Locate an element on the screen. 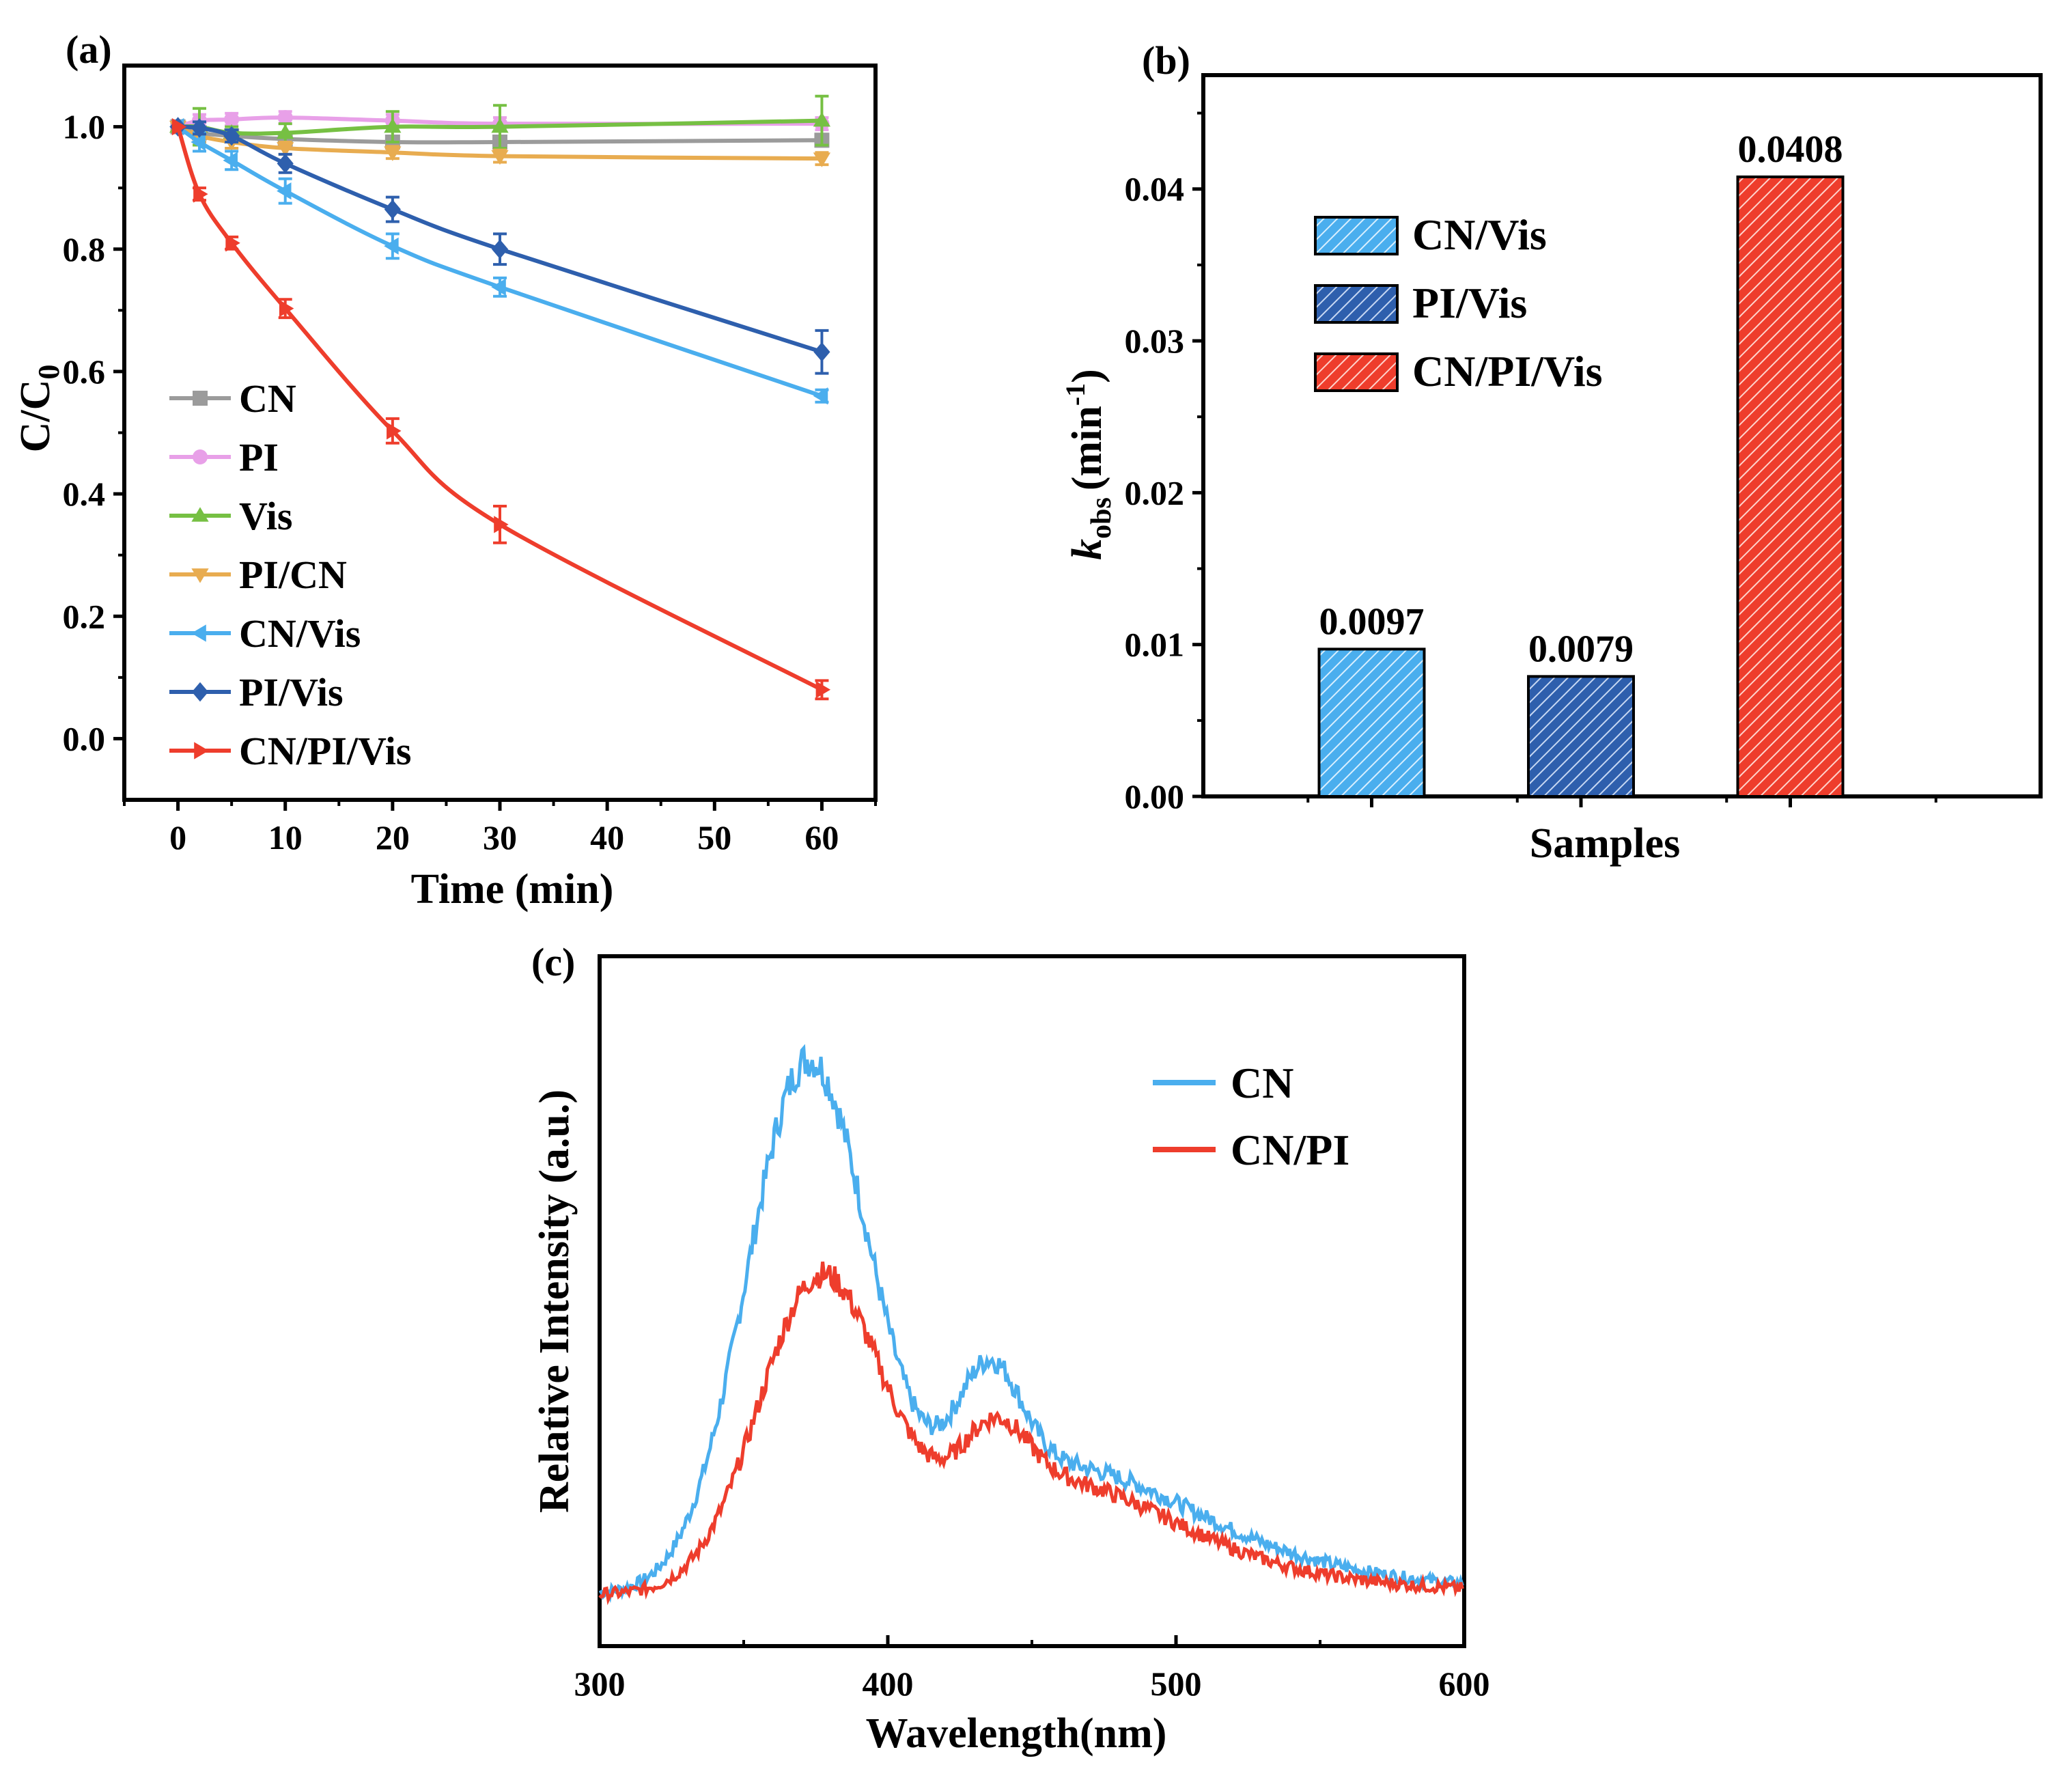 The height and width of the screenshot is (1767, 2072). y-tick-label-b: 0.03 is located at coordinates (1155, 341).